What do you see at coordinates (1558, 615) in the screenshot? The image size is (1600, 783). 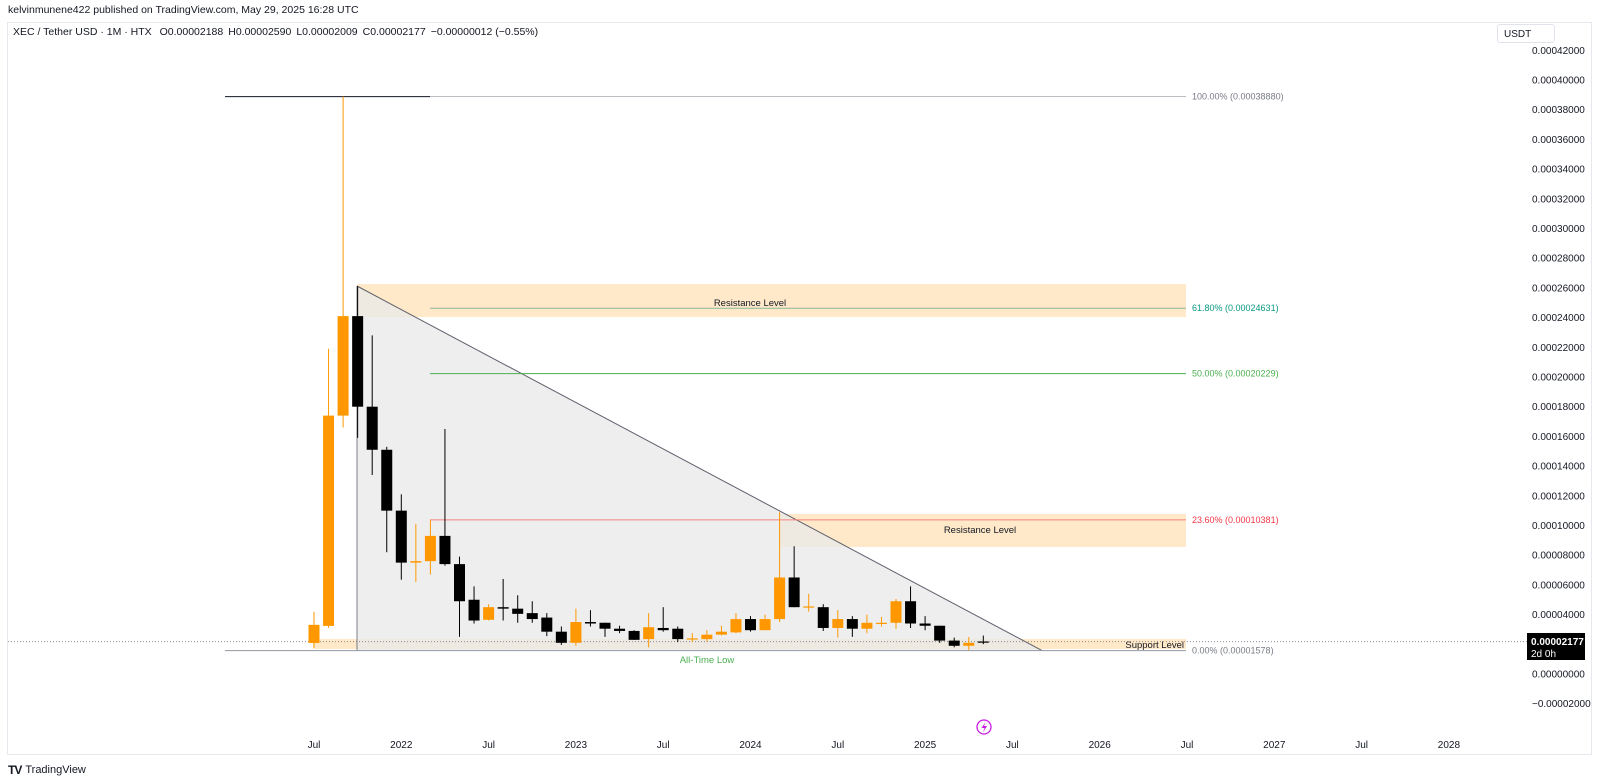 I see `y-tick-label: 0.00004000` at bounding box center [1558, 615].